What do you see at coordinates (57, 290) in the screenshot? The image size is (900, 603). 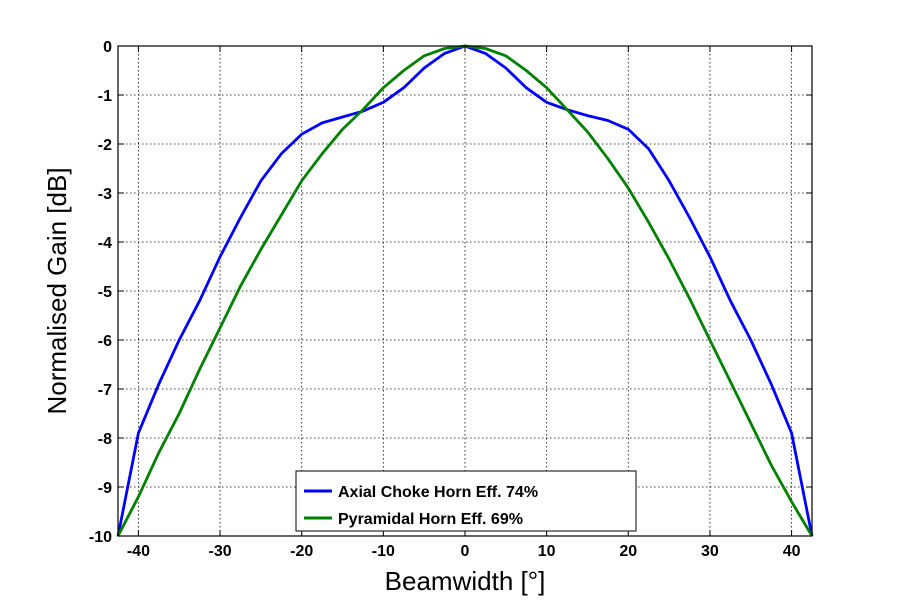 I see `y-axis-title: Normalised Gain [dB]` at bounding box center [57, 290].